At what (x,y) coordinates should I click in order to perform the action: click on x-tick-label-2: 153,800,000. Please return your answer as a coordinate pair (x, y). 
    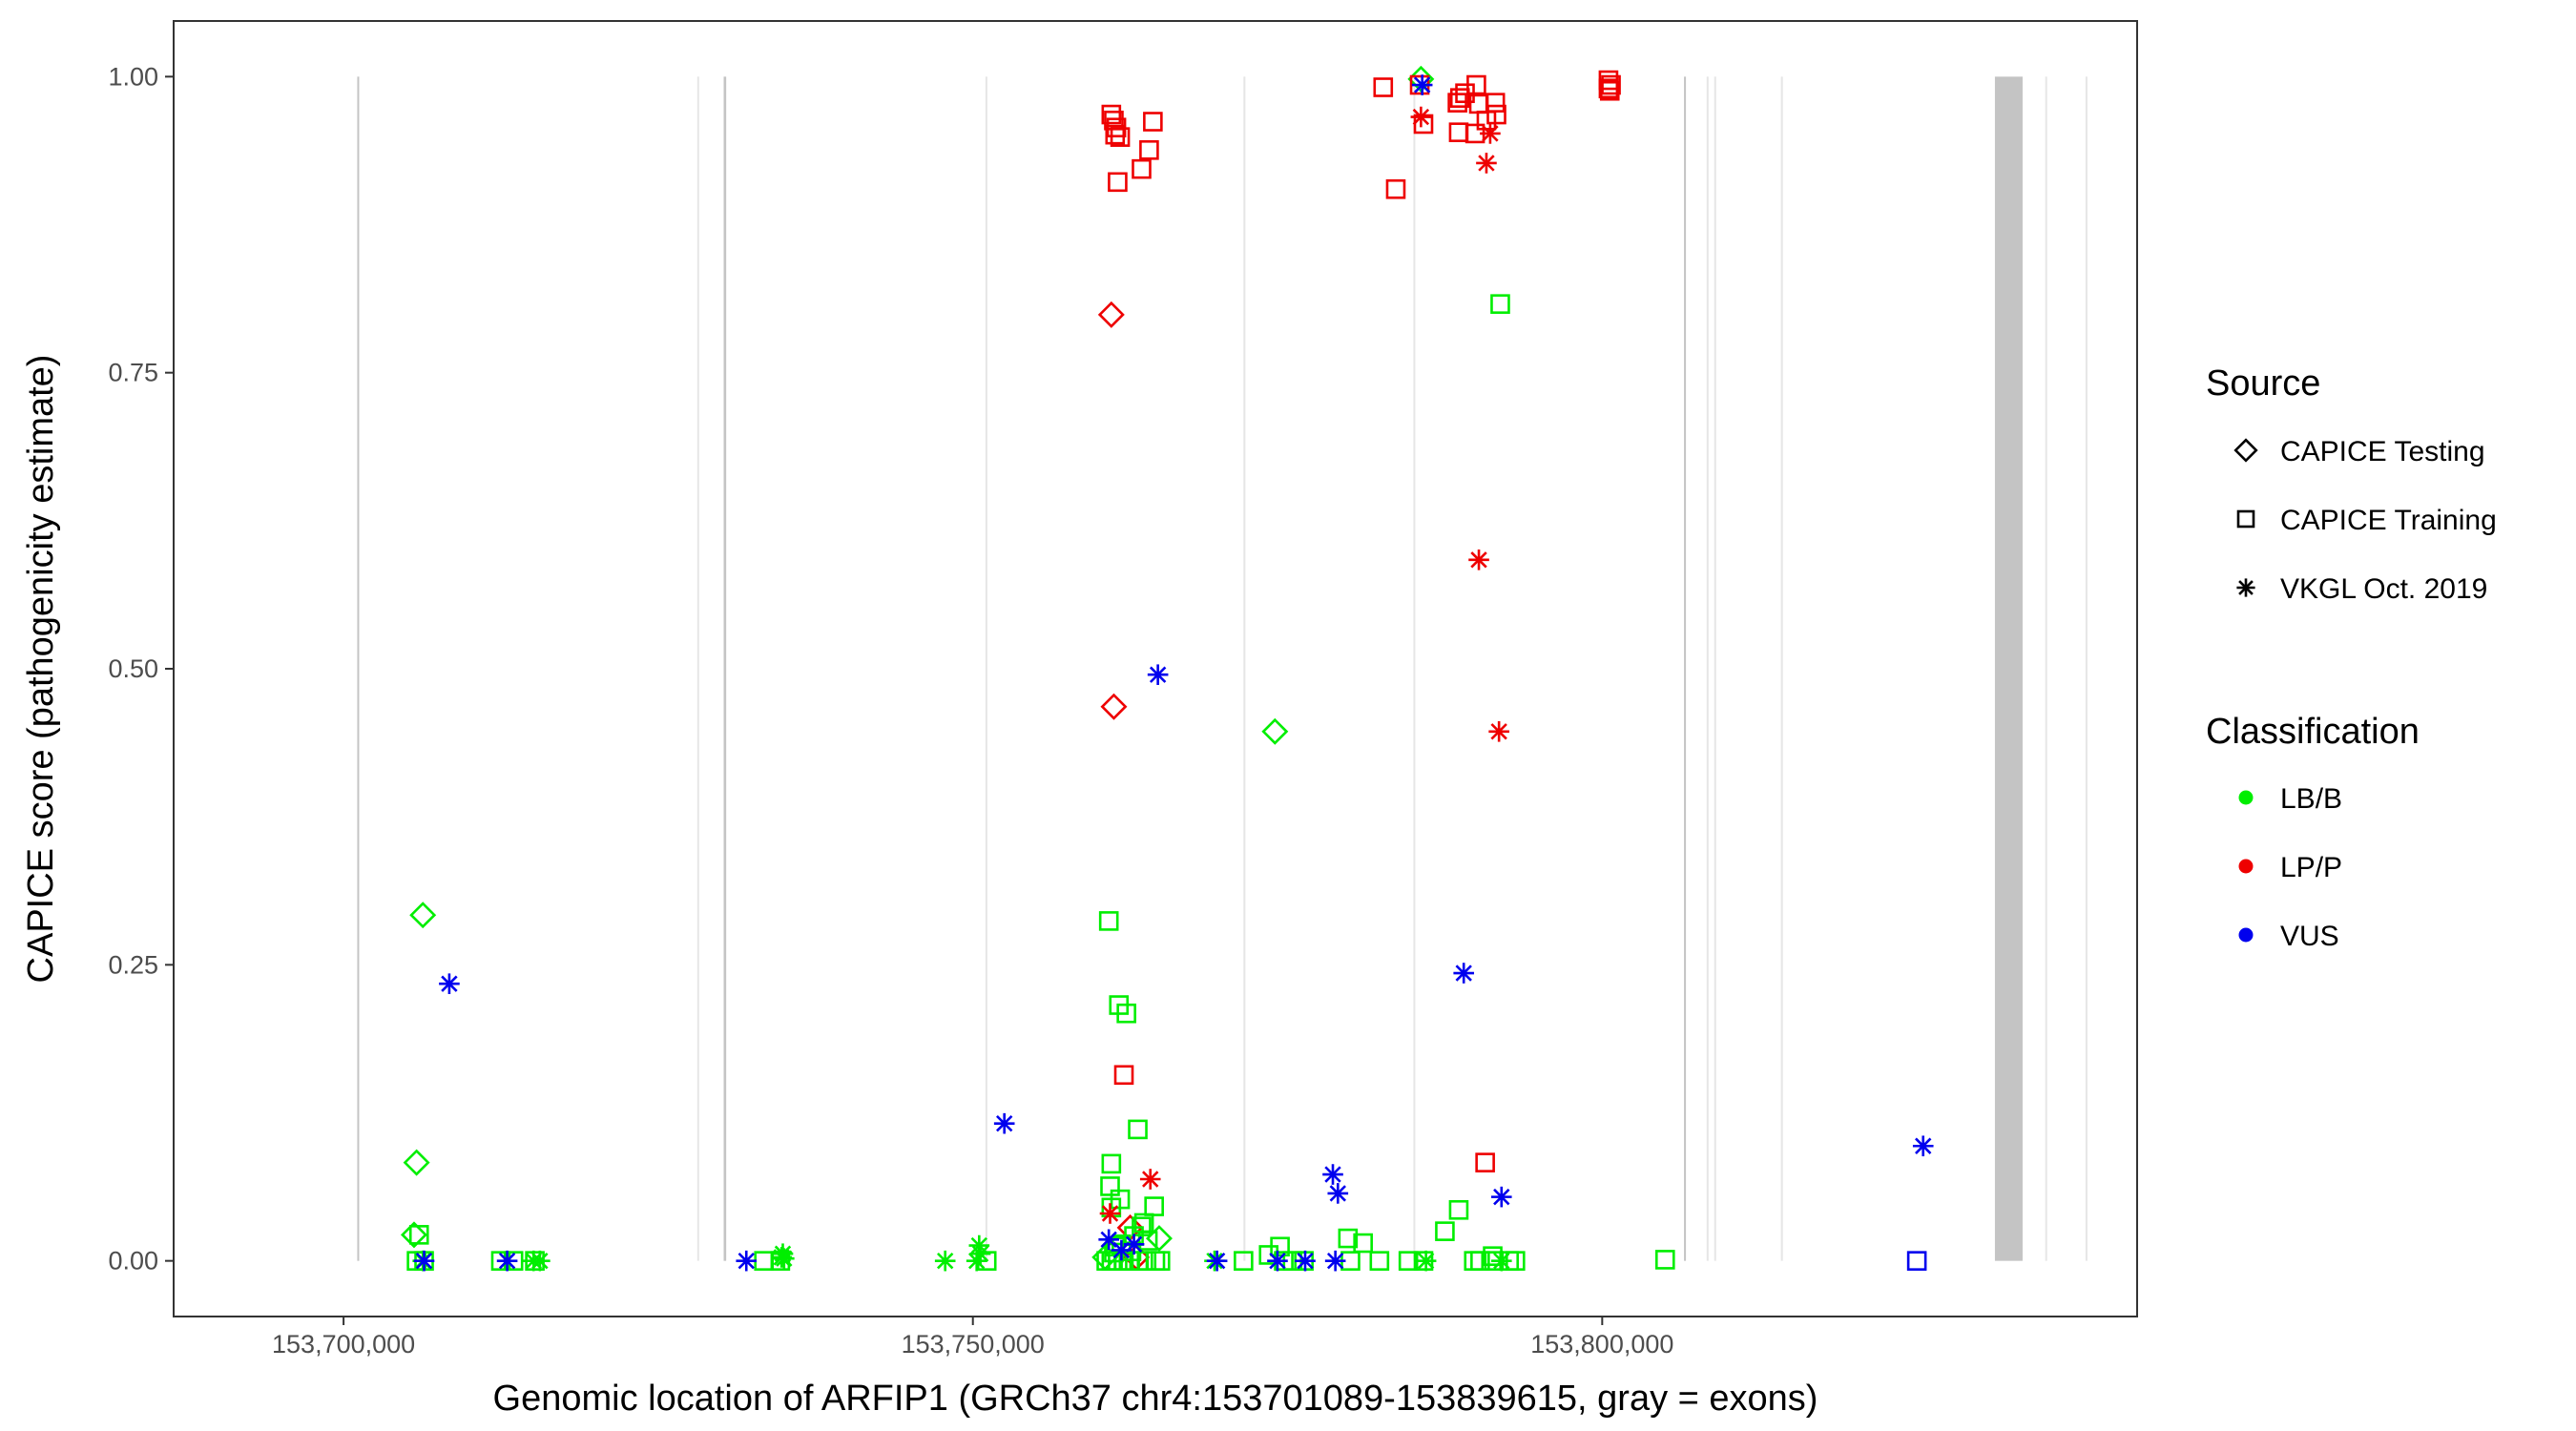
    Looking at the image, I should click on (1601, 1344).